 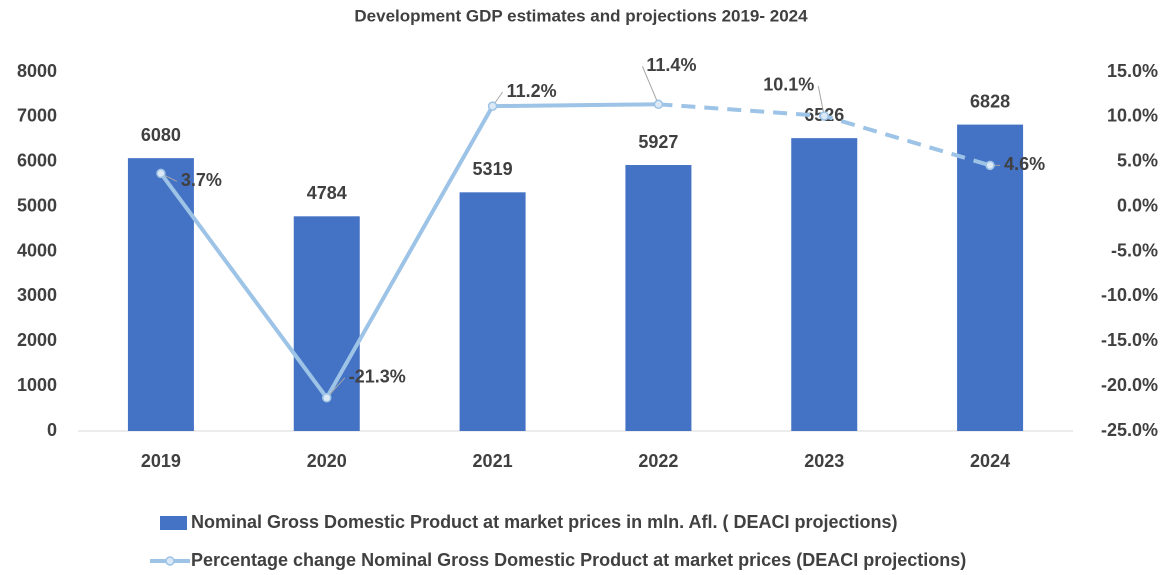 I want to click on line-value-label: 11.2%, so click(x=532, y=91).